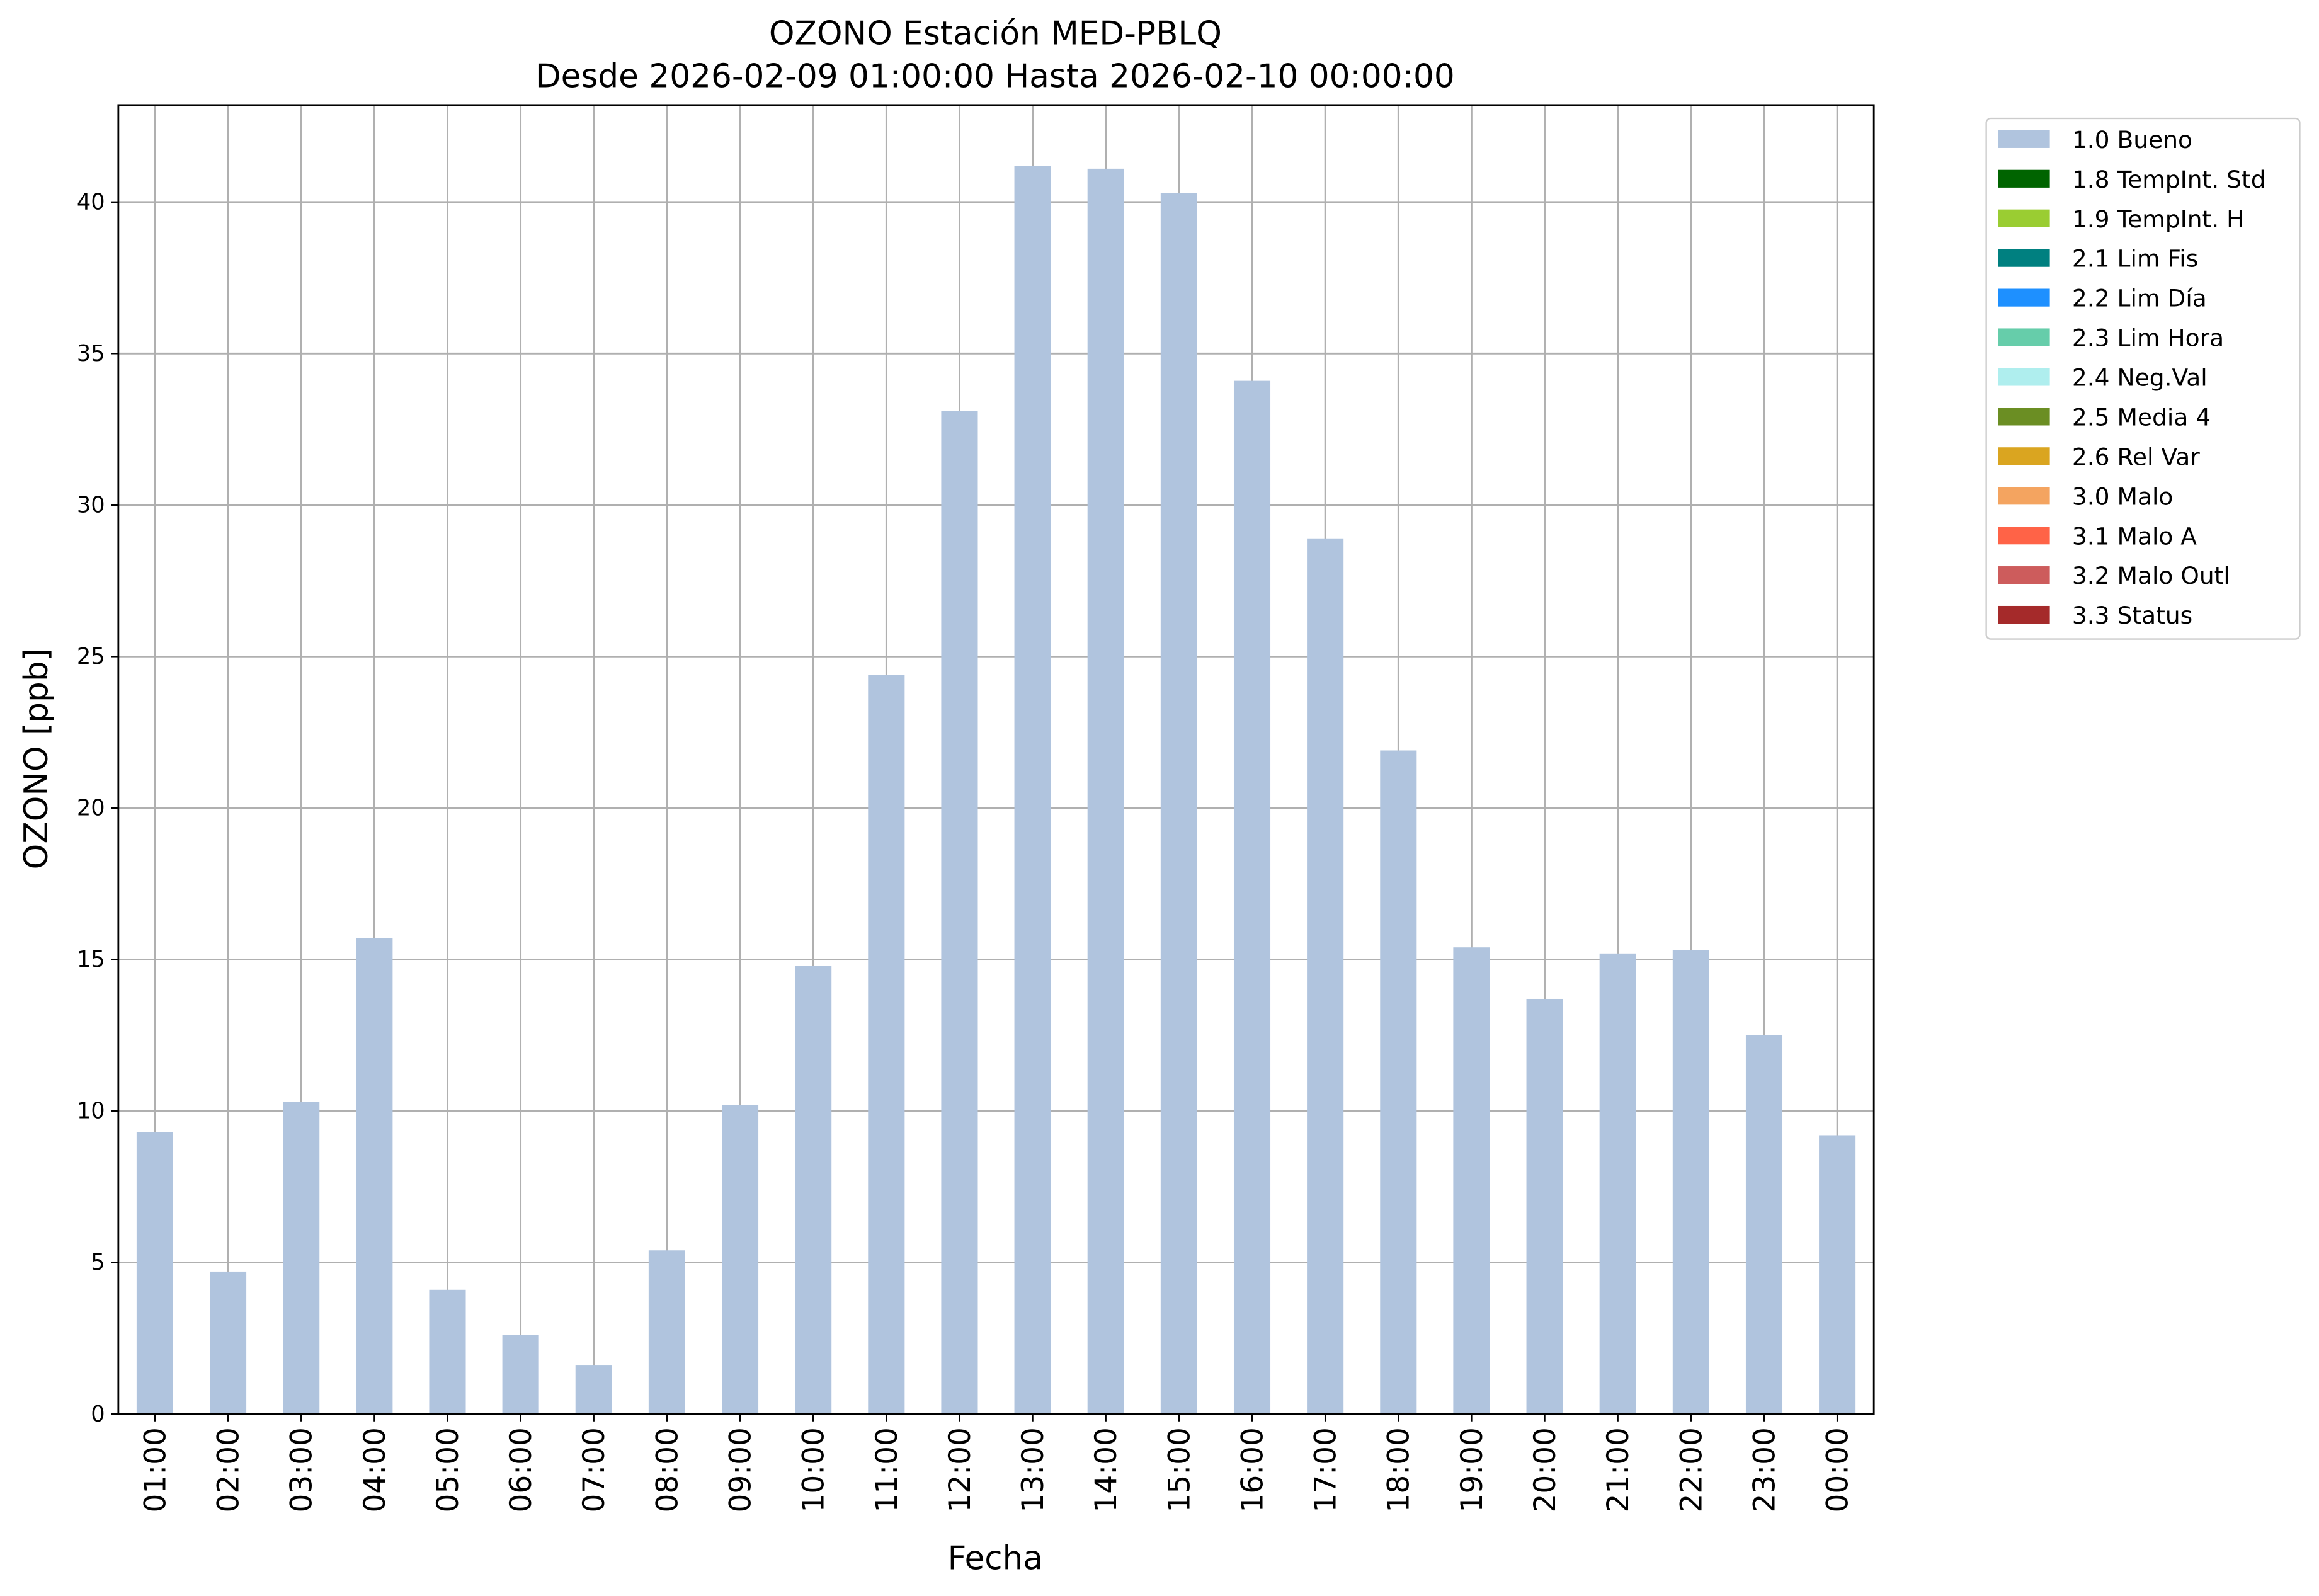 The width and height of the screenshot is (2319, 1596). Describe the element at coordinates (36, 758) in the screenshot. I see `y-axis-label: OZONO [ppb]` at that location.